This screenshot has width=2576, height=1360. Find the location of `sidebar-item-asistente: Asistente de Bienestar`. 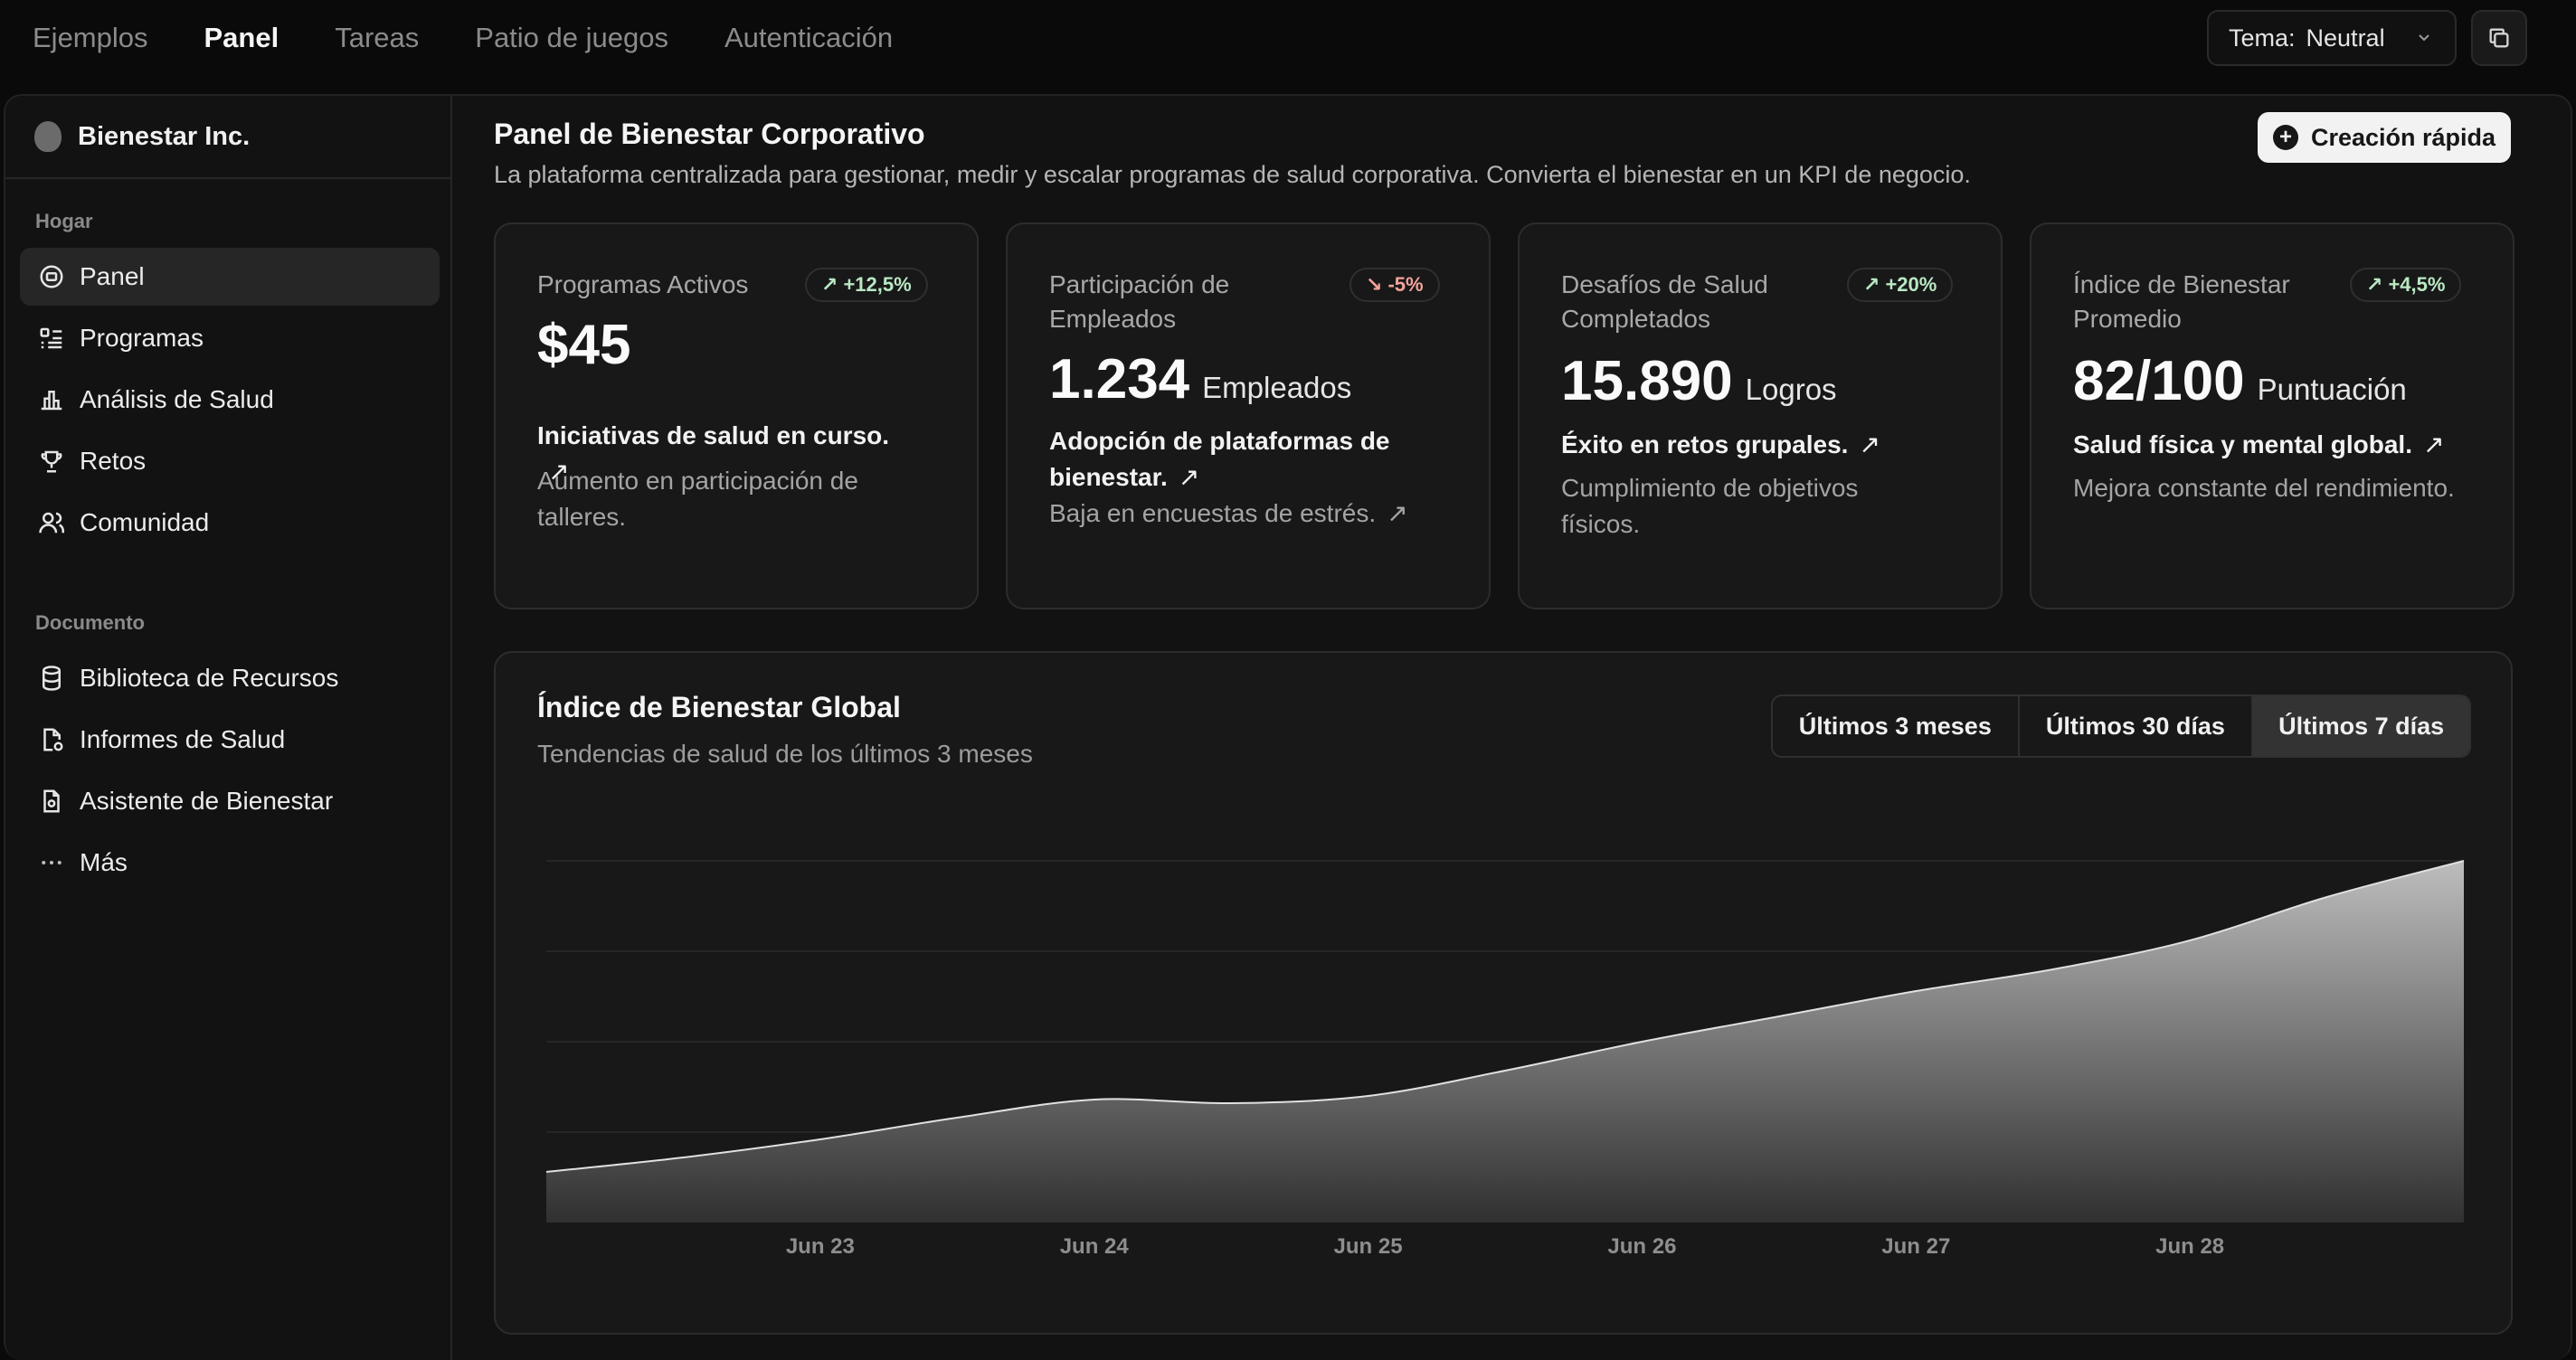

sidebar-item-asistente: Asistente de Bienestar is located at coordinates (230, 801).